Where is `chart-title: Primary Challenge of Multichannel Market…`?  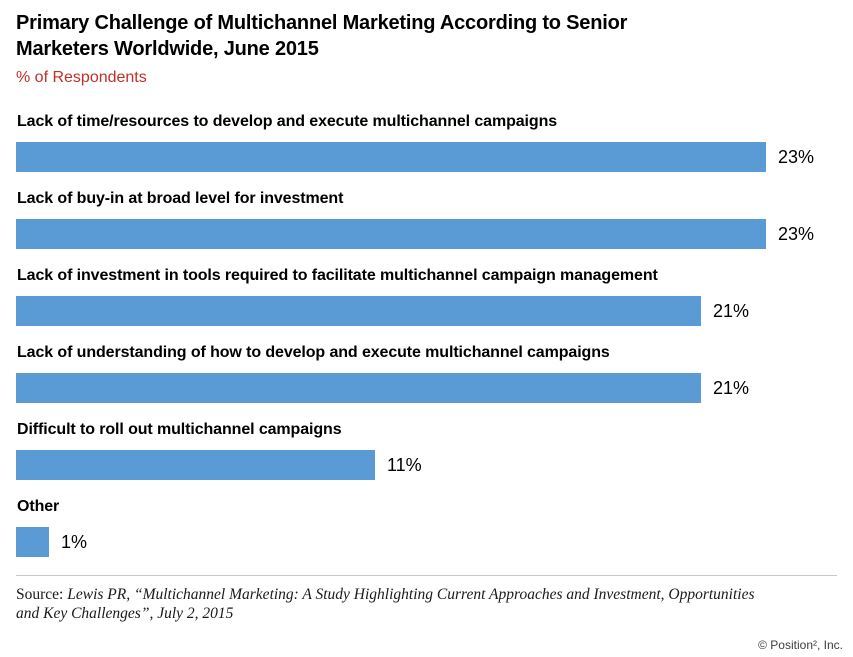
chart-title: Primary Challenge of Multichannel Market… is located at coordinates (426, 36).